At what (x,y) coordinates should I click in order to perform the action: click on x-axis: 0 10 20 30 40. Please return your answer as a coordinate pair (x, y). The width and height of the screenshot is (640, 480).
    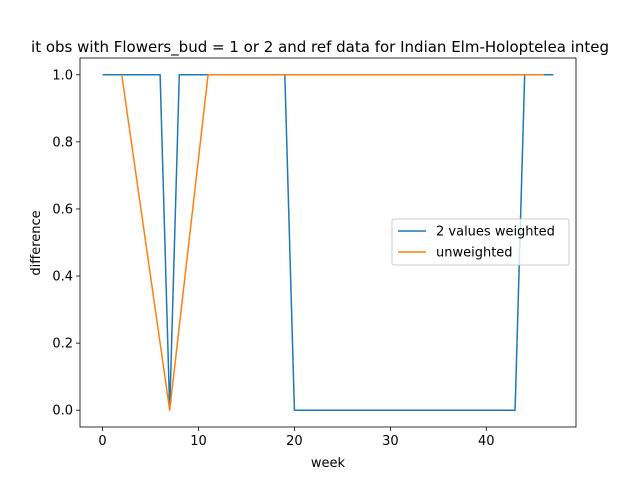
    Looking at the image, I should click on (296, 438).